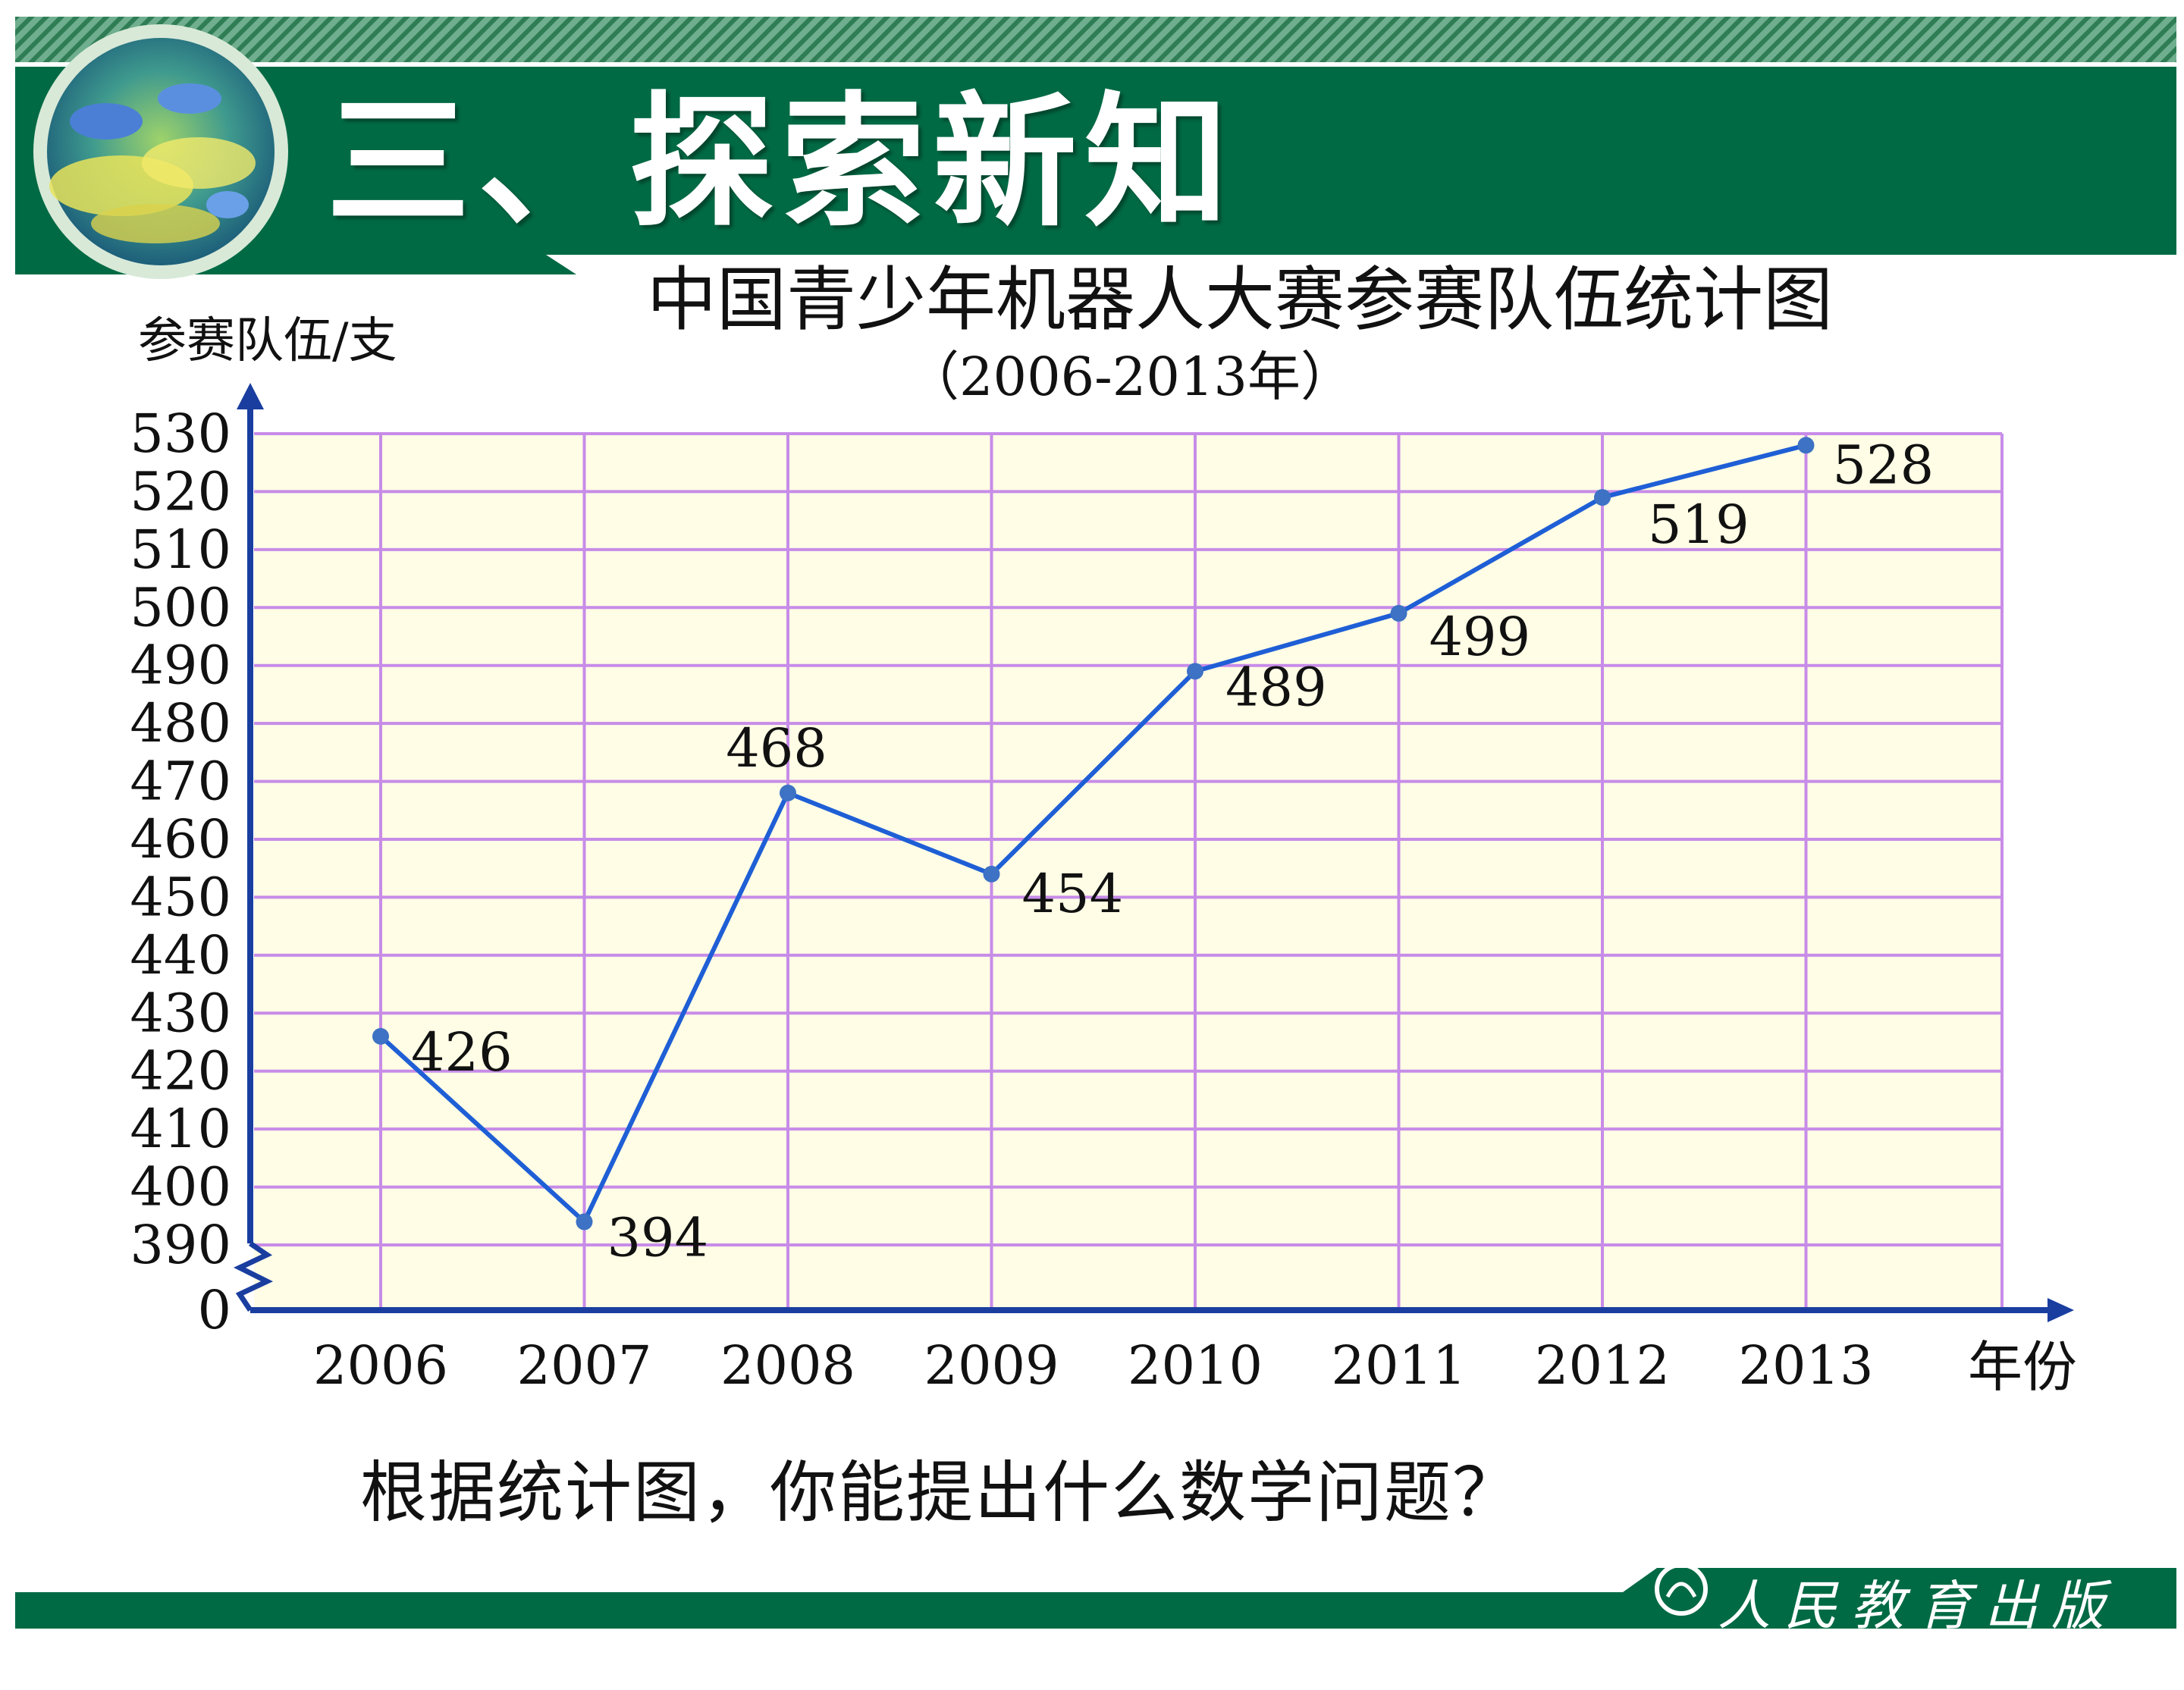 This screenshot has height=1690, width=2184. Describe the element at coordinates (180, 897) in the screenshot. I see `y-tick-label: 450` at that location.